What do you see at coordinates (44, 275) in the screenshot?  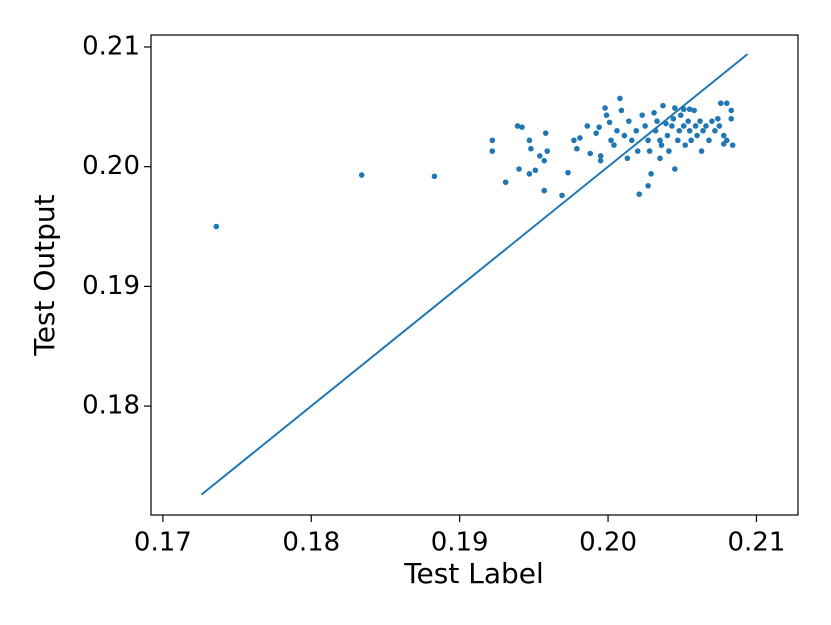 I see `y-axis-label: Test Output` at bounding box center [44, 275].